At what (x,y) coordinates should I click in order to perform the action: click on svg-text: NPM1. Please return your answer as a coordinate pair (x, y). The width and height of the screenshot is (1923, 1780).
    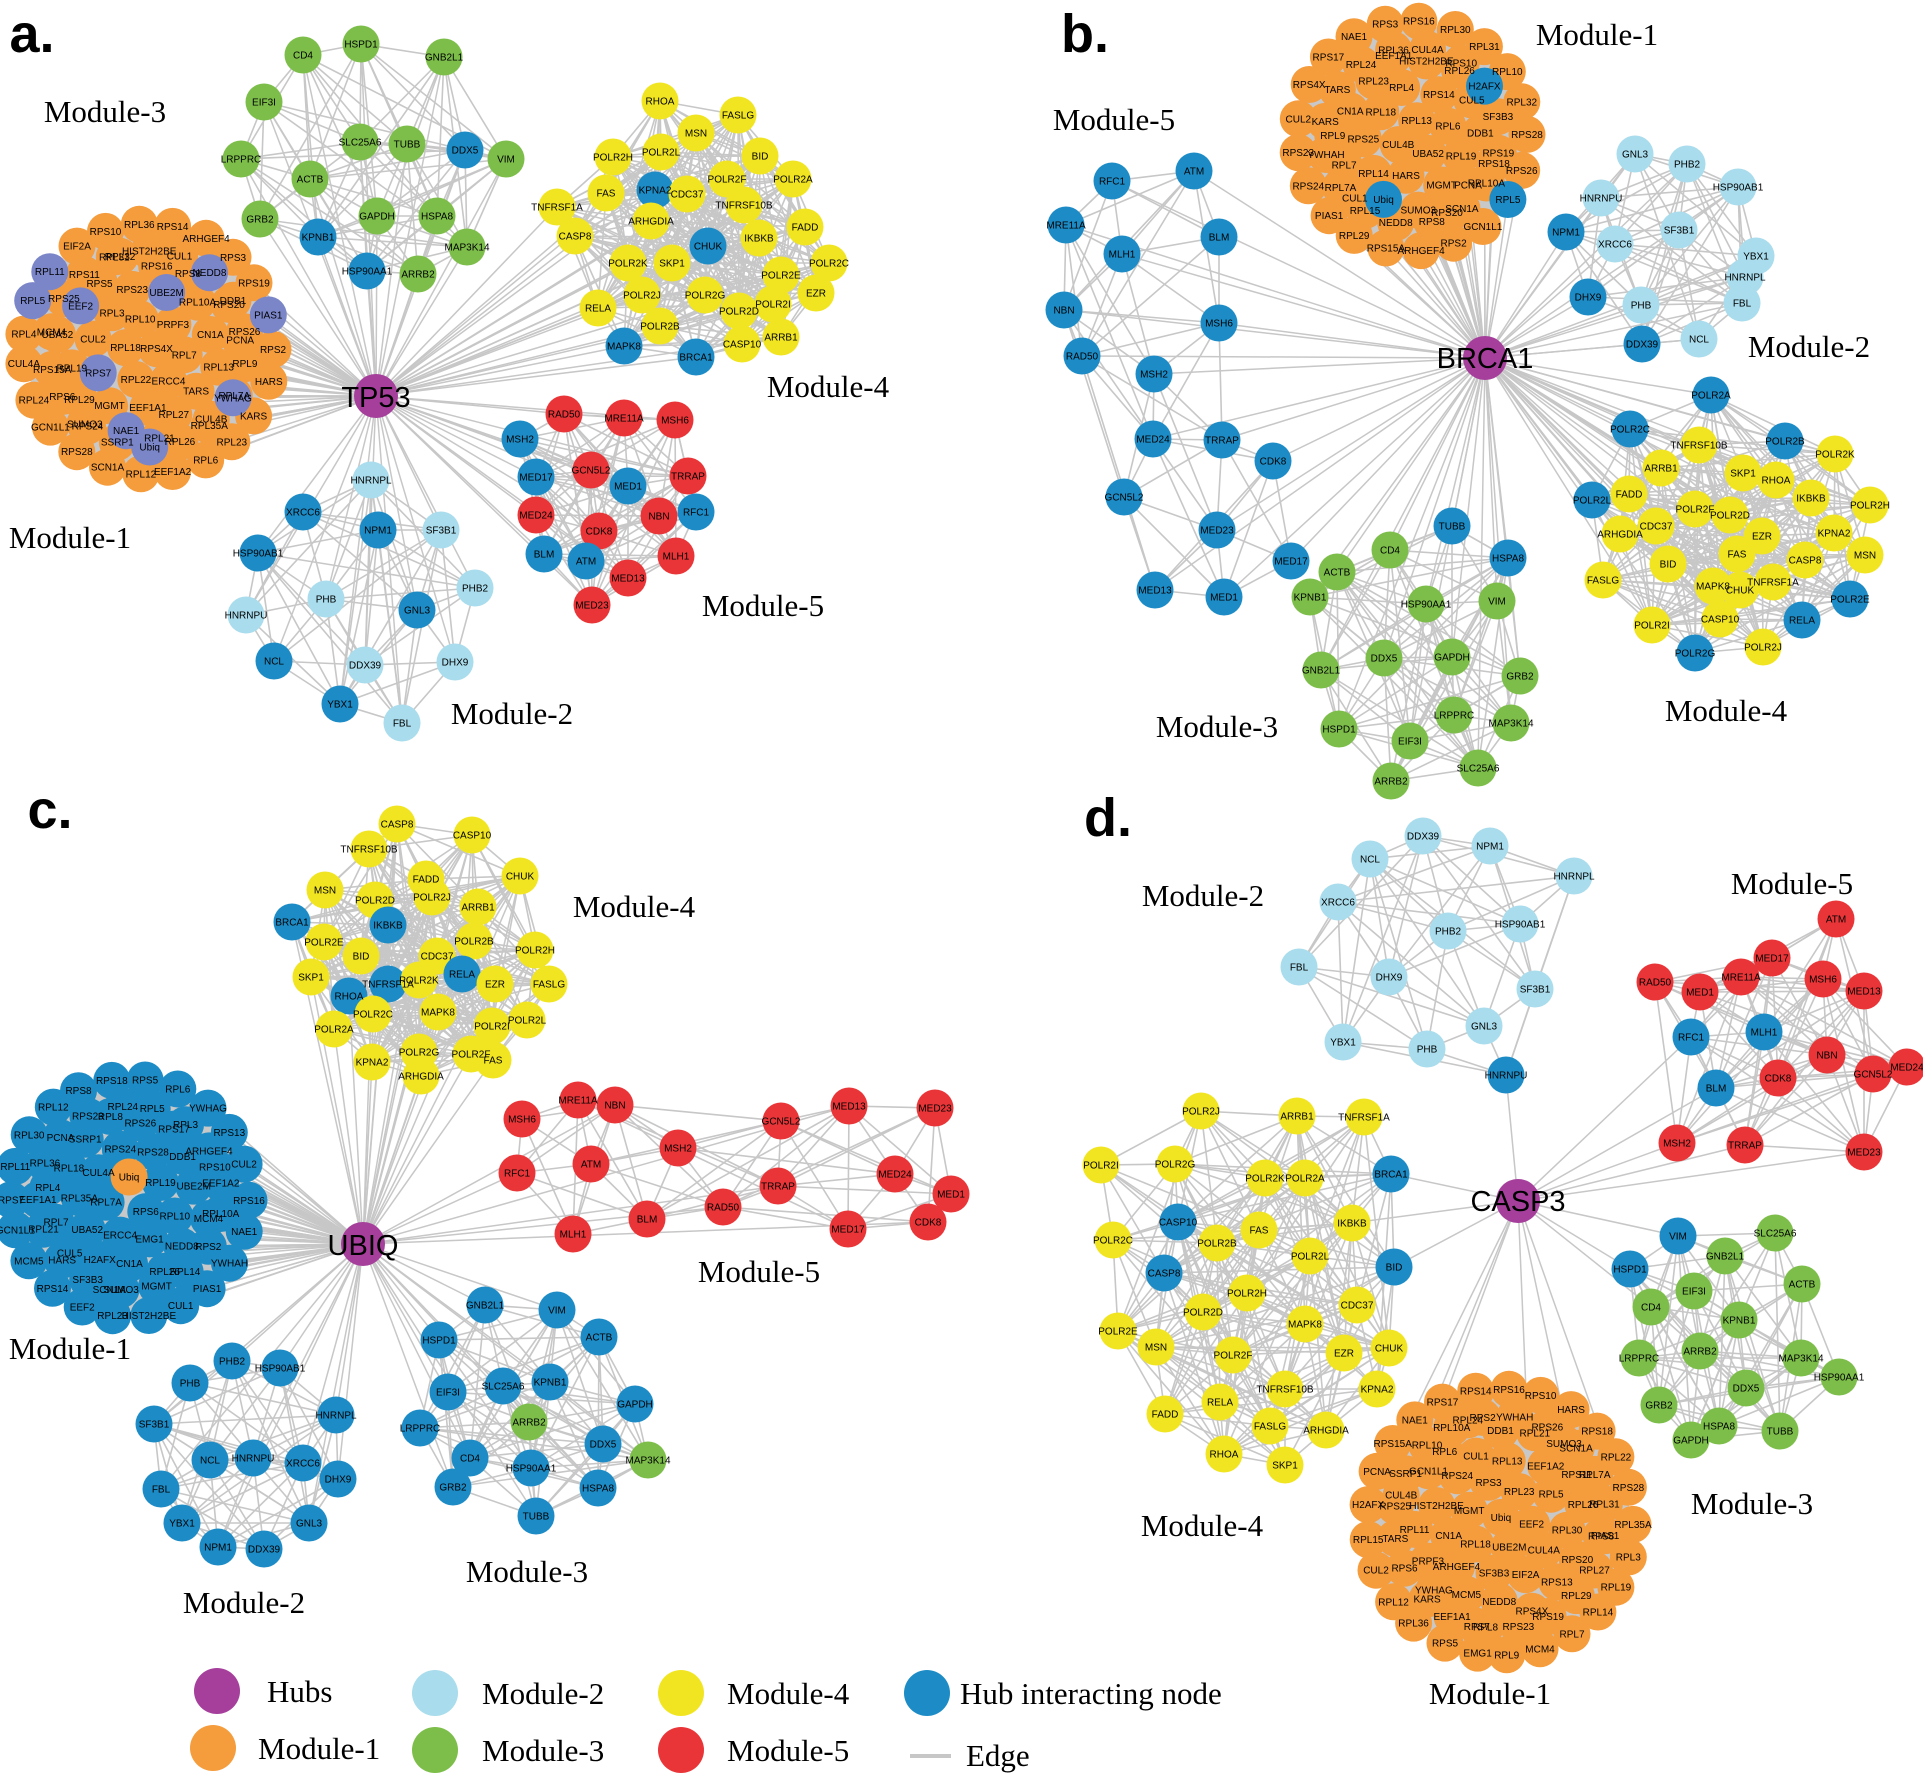
    Looking at the image, I should click on (1490, 847).